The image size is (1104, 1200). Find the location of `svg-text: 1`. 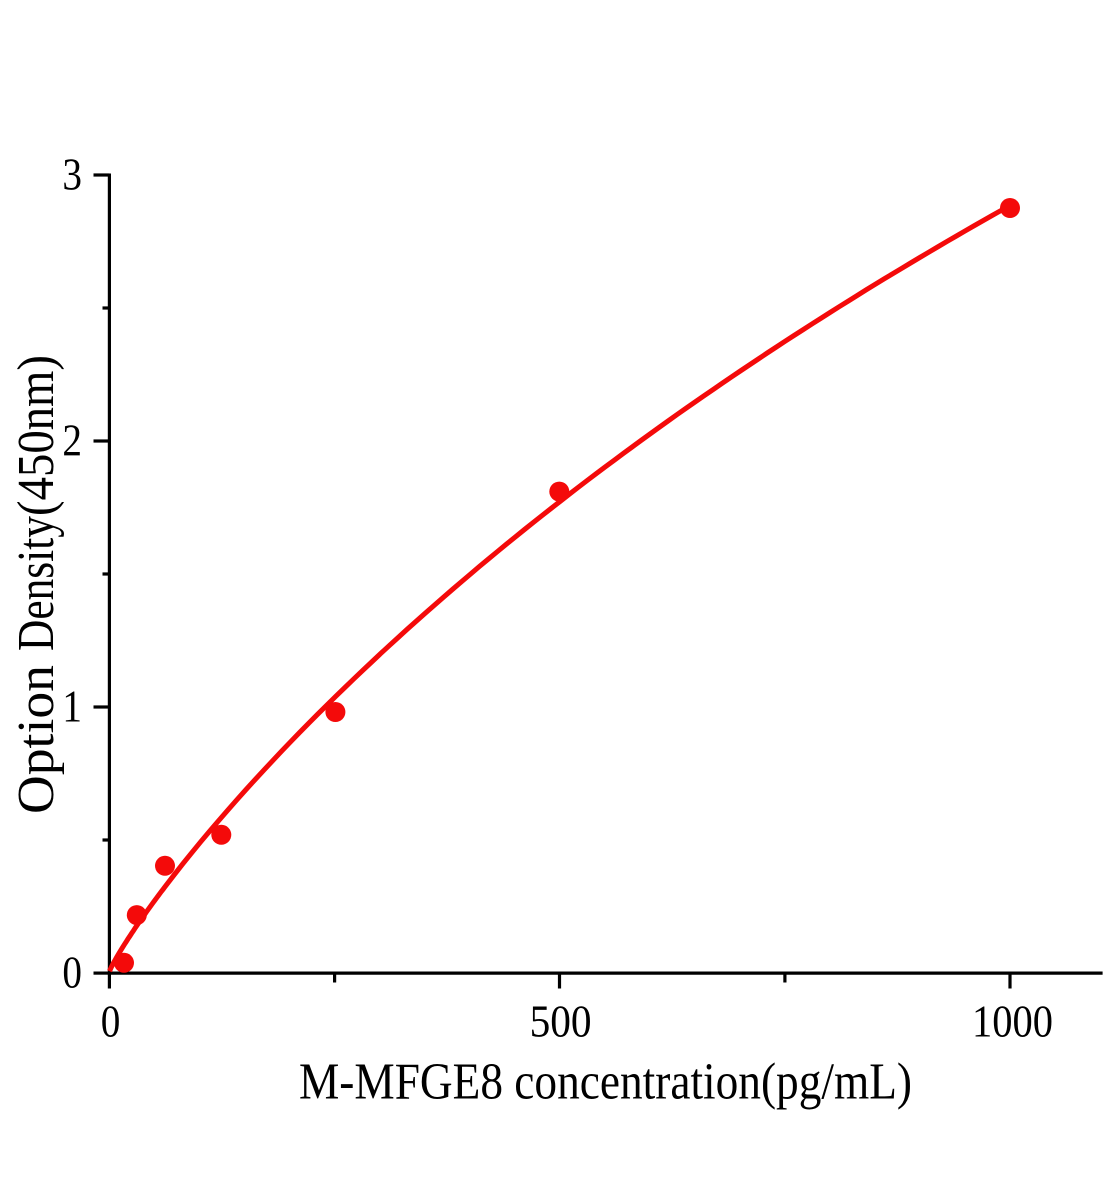

svg-text: 1 is located at coordinates (72, 706).